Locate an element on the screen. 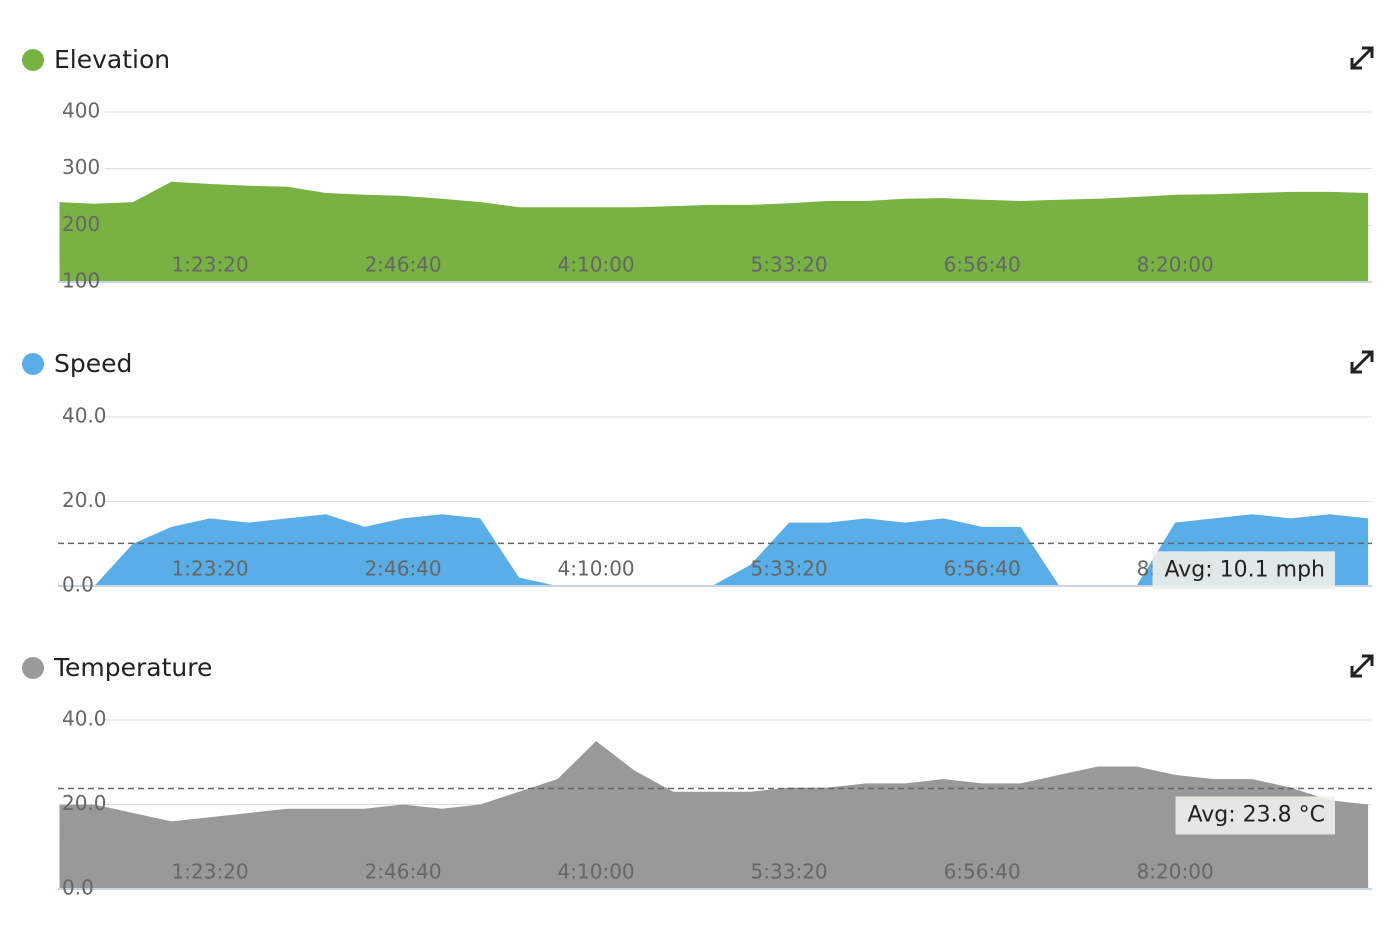  average-label: Avg: 23.8 °C is located at coordinates (1257, 814).